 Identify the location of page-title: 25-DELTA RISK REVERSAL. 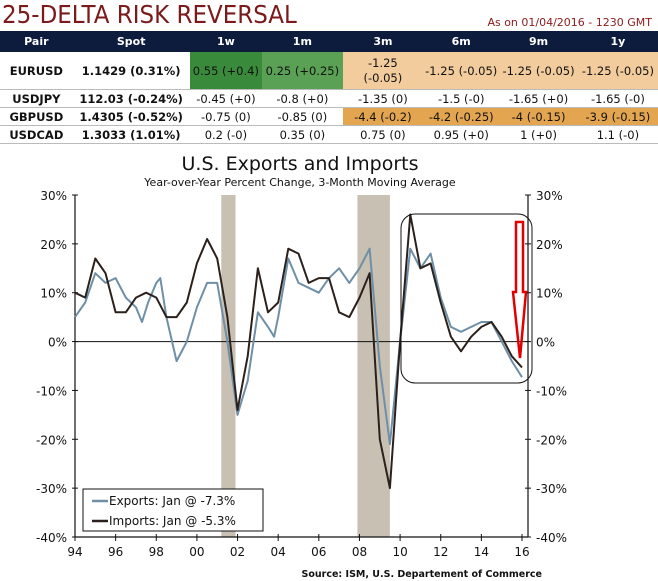
(149, 14).